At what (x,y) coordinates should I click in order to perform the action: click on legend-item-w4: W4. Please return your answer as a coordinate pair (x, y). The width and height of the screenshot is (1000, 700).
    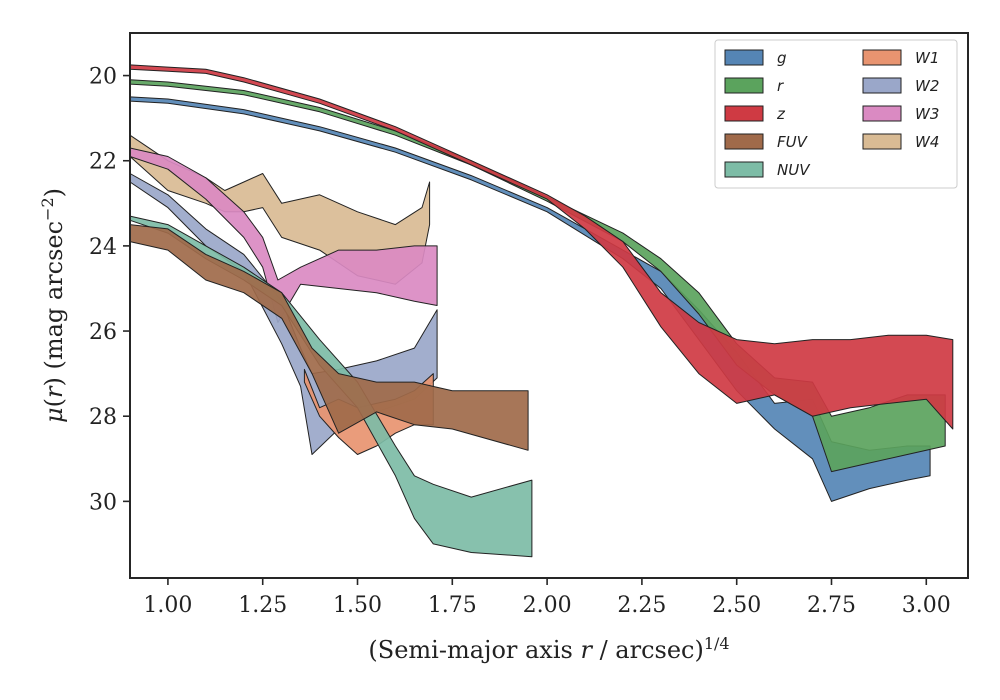
    Looking at the image, I should click on (900, 142).